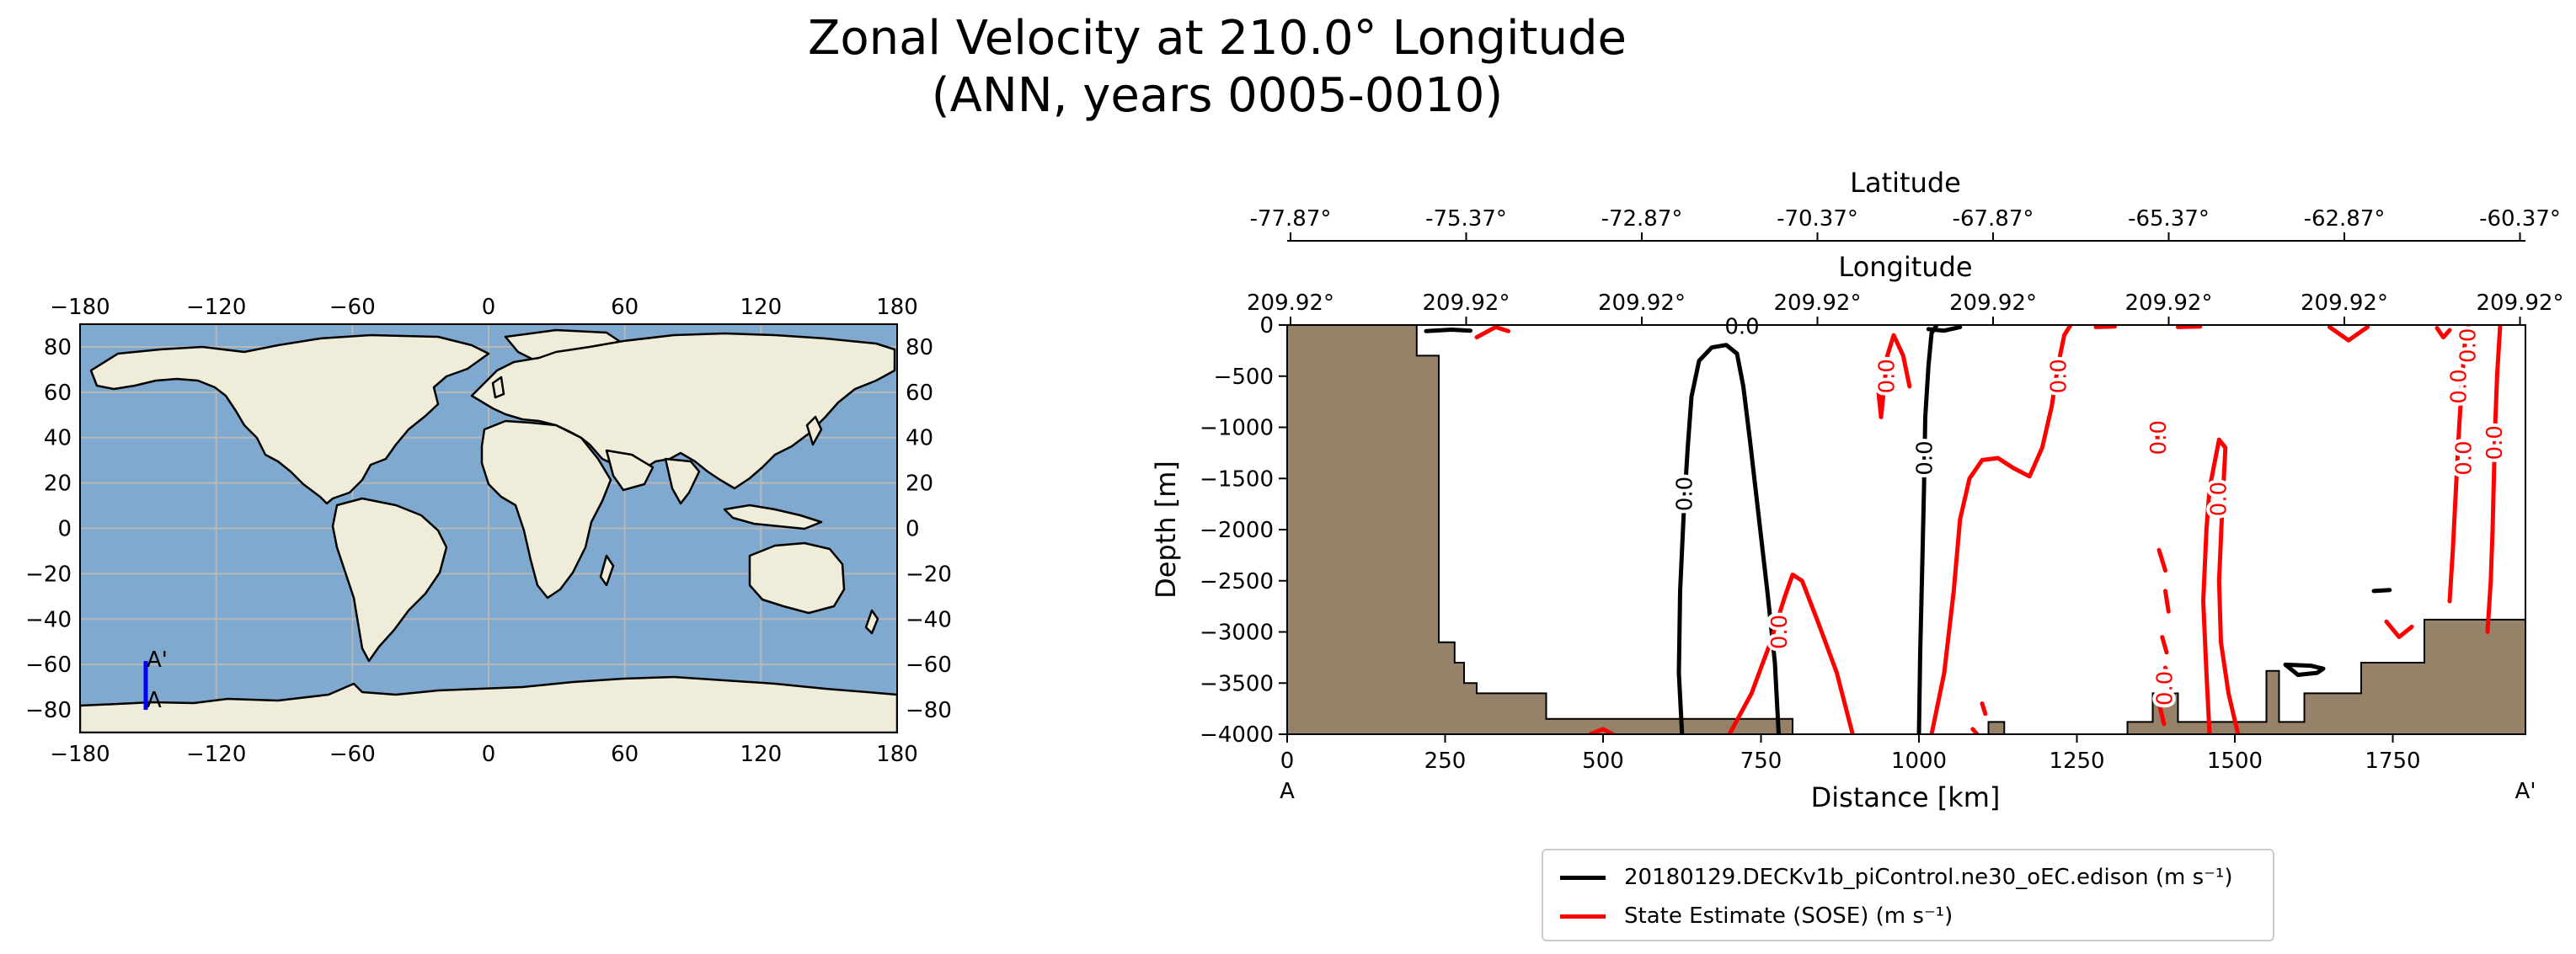 This screenshot has height=954, width=2576. Describe the element at coordinates (80, 307) in the screenshot. I see `map-lon-tick-top: −180` at that location.